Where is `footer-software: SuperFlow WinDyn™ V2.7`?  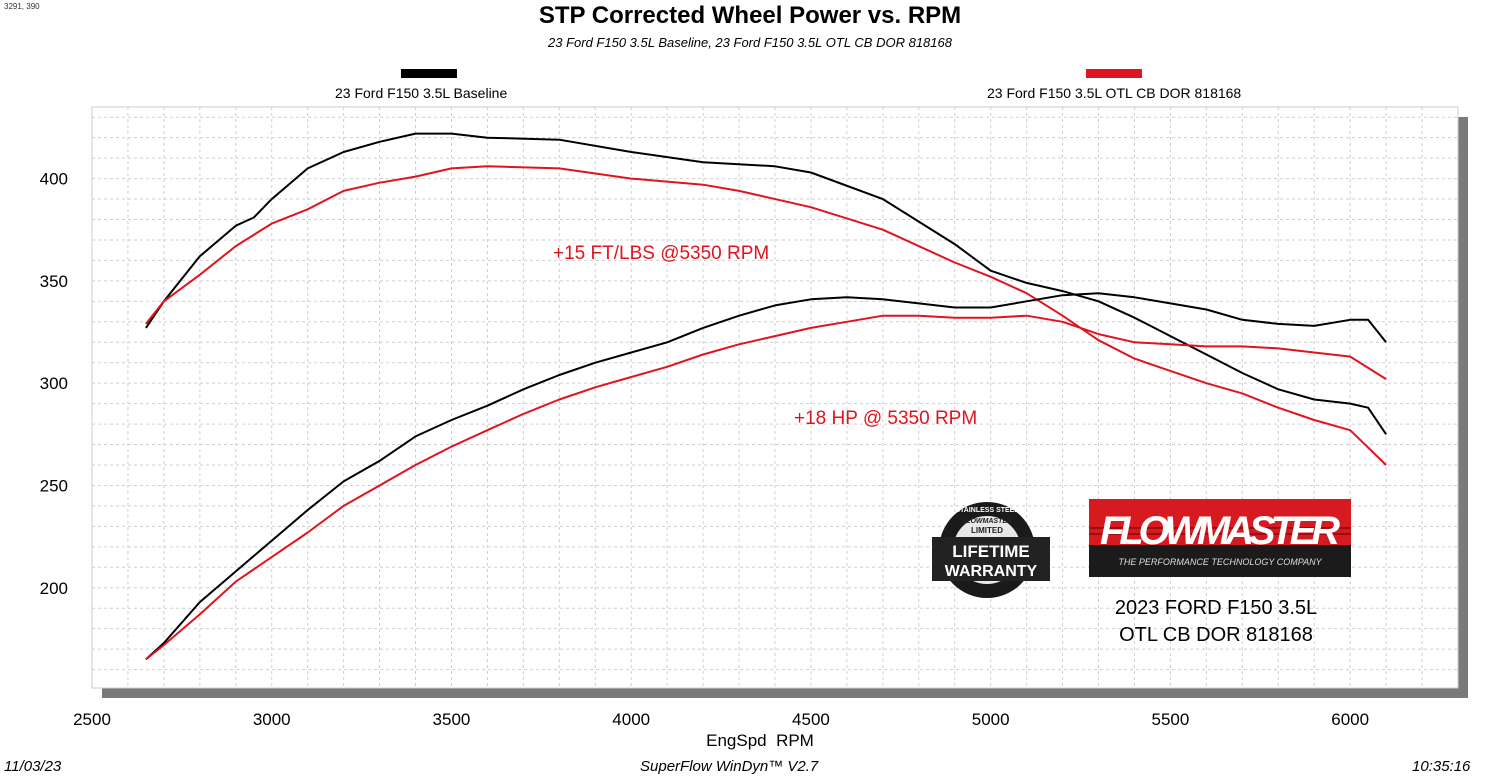 footer-software: SuperFlow WinDyn™ V2.7 is located at coordinates (729, 766).